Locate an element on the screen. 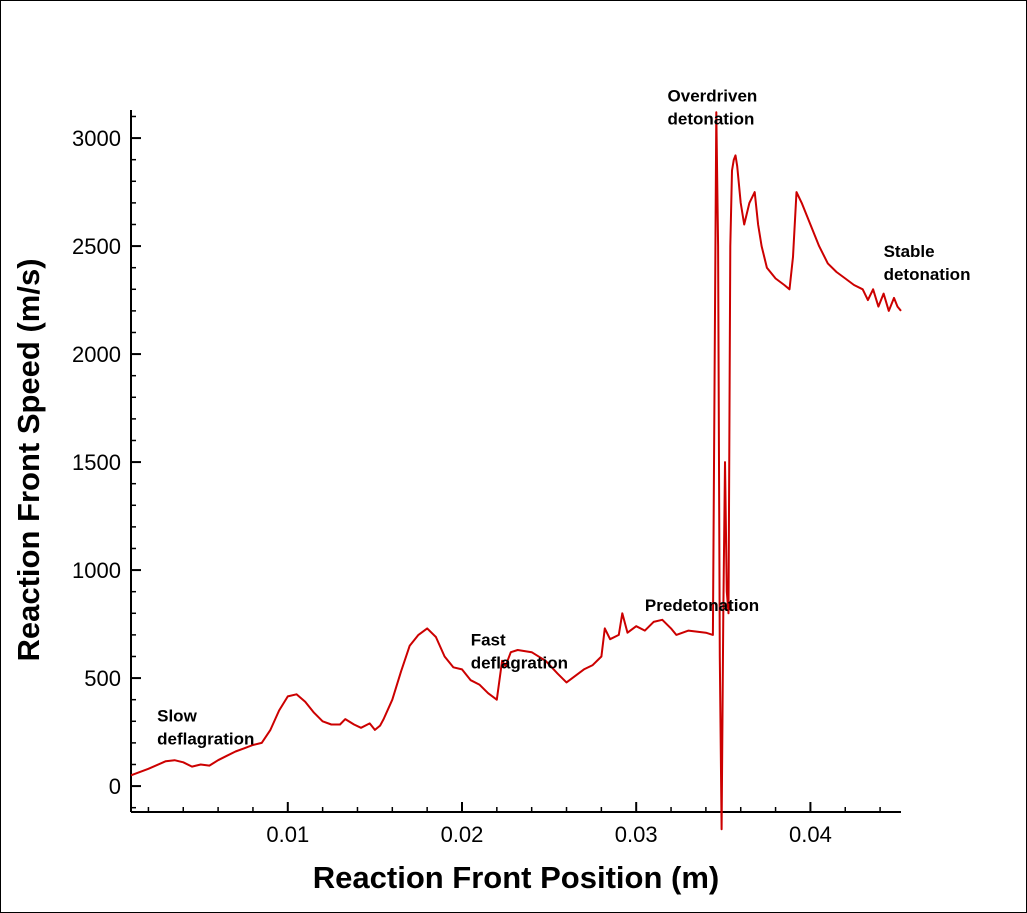 The width and height of the screenshot is (1027, 913). y-tick-label: 2000 is located at coordinates (96, 354).